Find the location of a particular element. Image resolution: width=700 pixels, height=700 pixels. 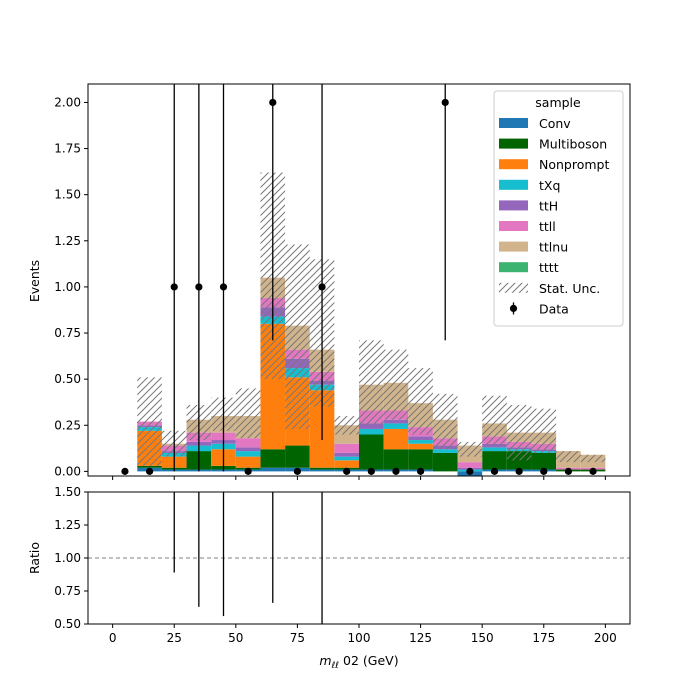

legend-label-ttlnu: ttlnu is located at coordinates (553, 247).